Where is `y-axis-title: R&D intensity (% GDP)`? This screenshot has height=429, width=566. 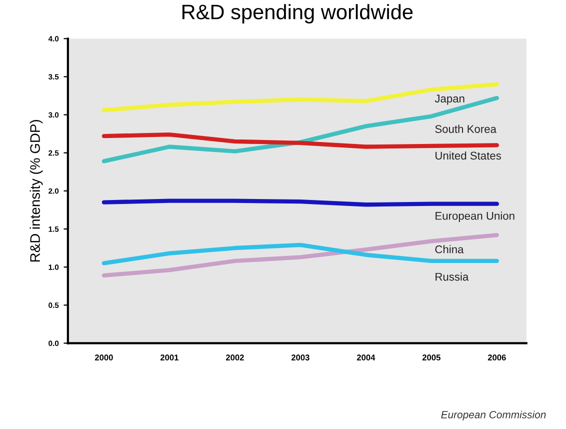
y-axis-title: R&D intensity (% GDP) is located at coordinates (36, 191).